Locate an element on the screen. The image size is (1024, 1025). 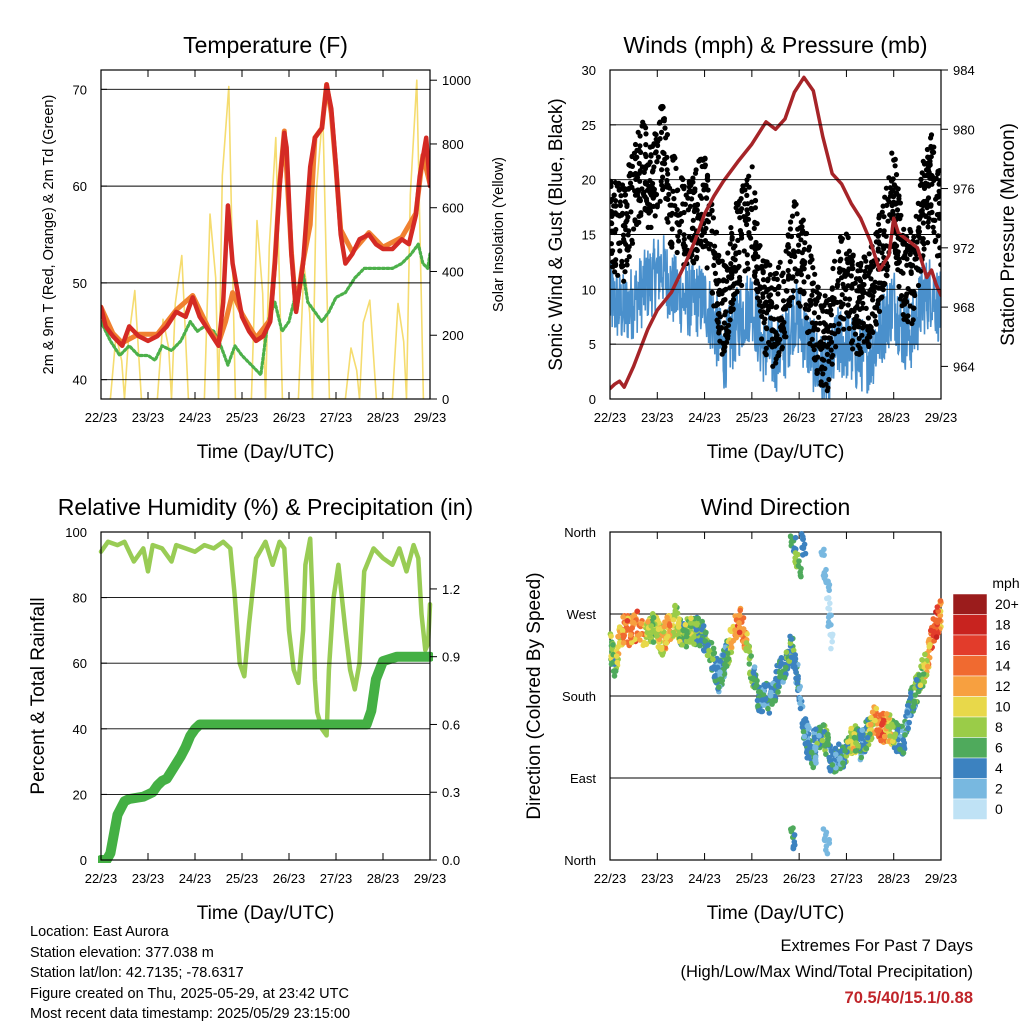
y2-tick-label: 972 is located at coordinates (964, 248).